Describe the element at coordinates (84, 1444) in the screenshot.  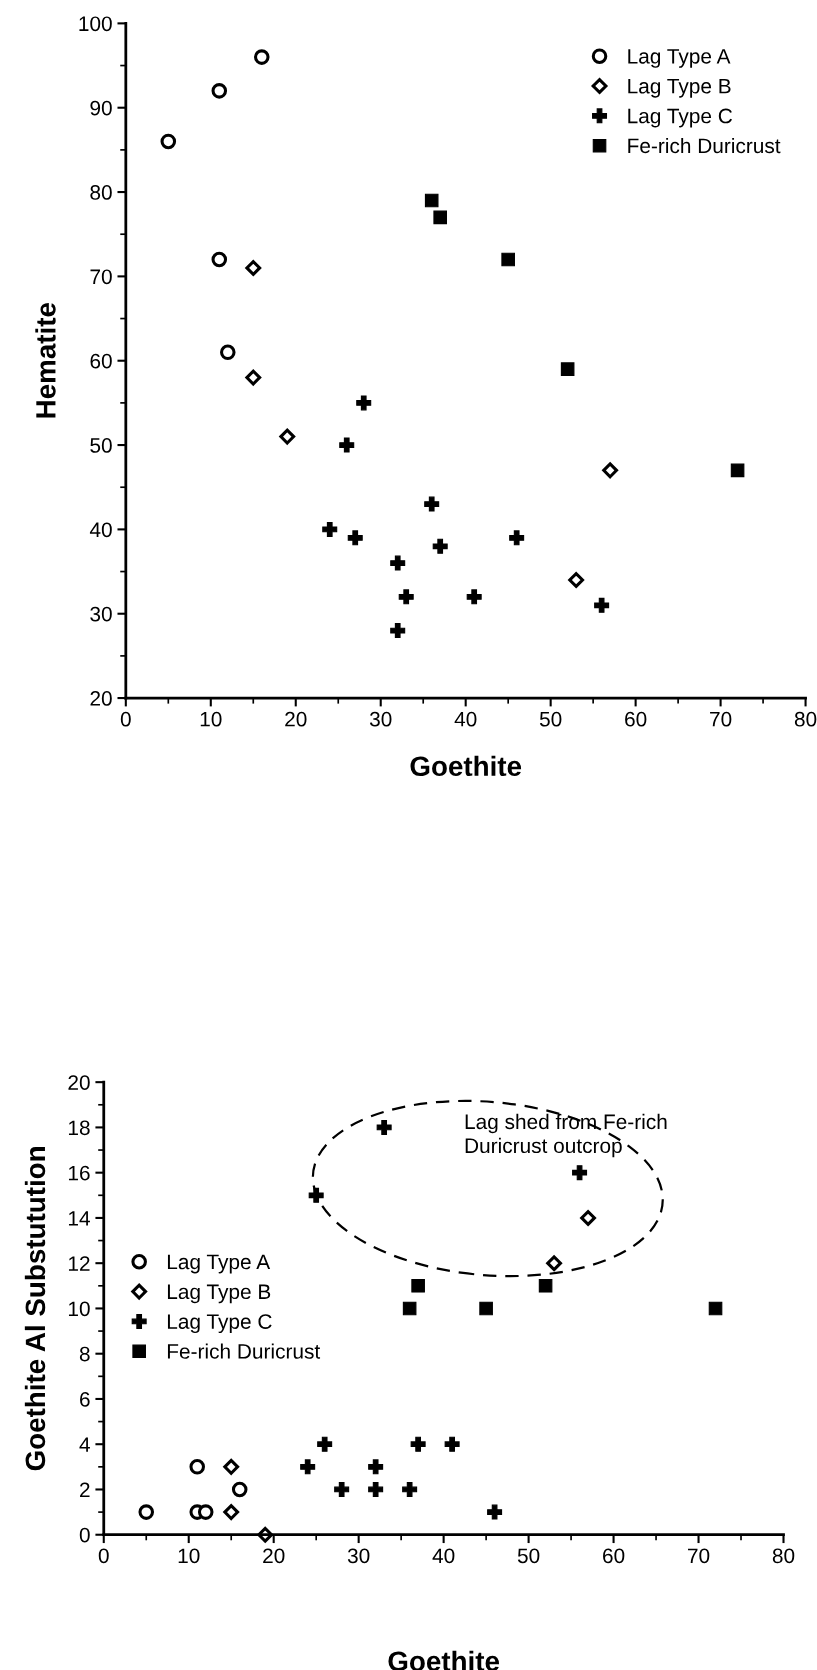
I see `y-tick-label: 4` at that location.